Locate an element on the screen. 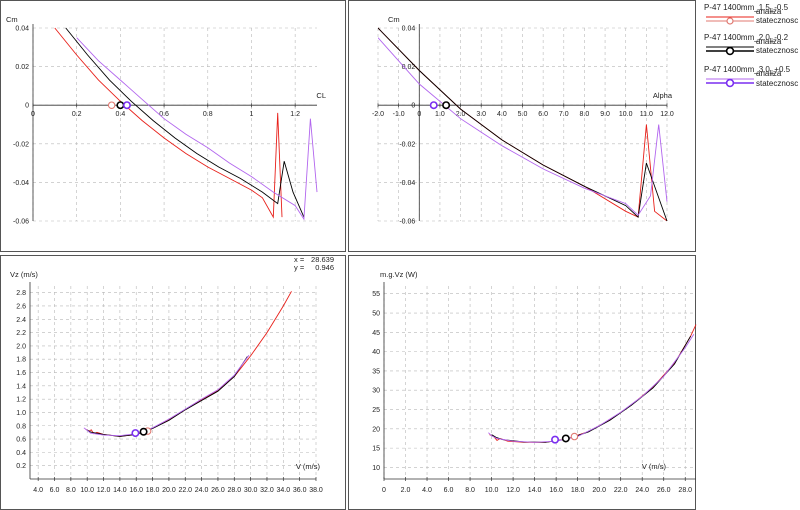 The width and height of the screenshot is (800, 510). legend-item-2: P-47 1400mm_2.0_-0.2 analiza statecznosc is located at coordinates (751, 44).